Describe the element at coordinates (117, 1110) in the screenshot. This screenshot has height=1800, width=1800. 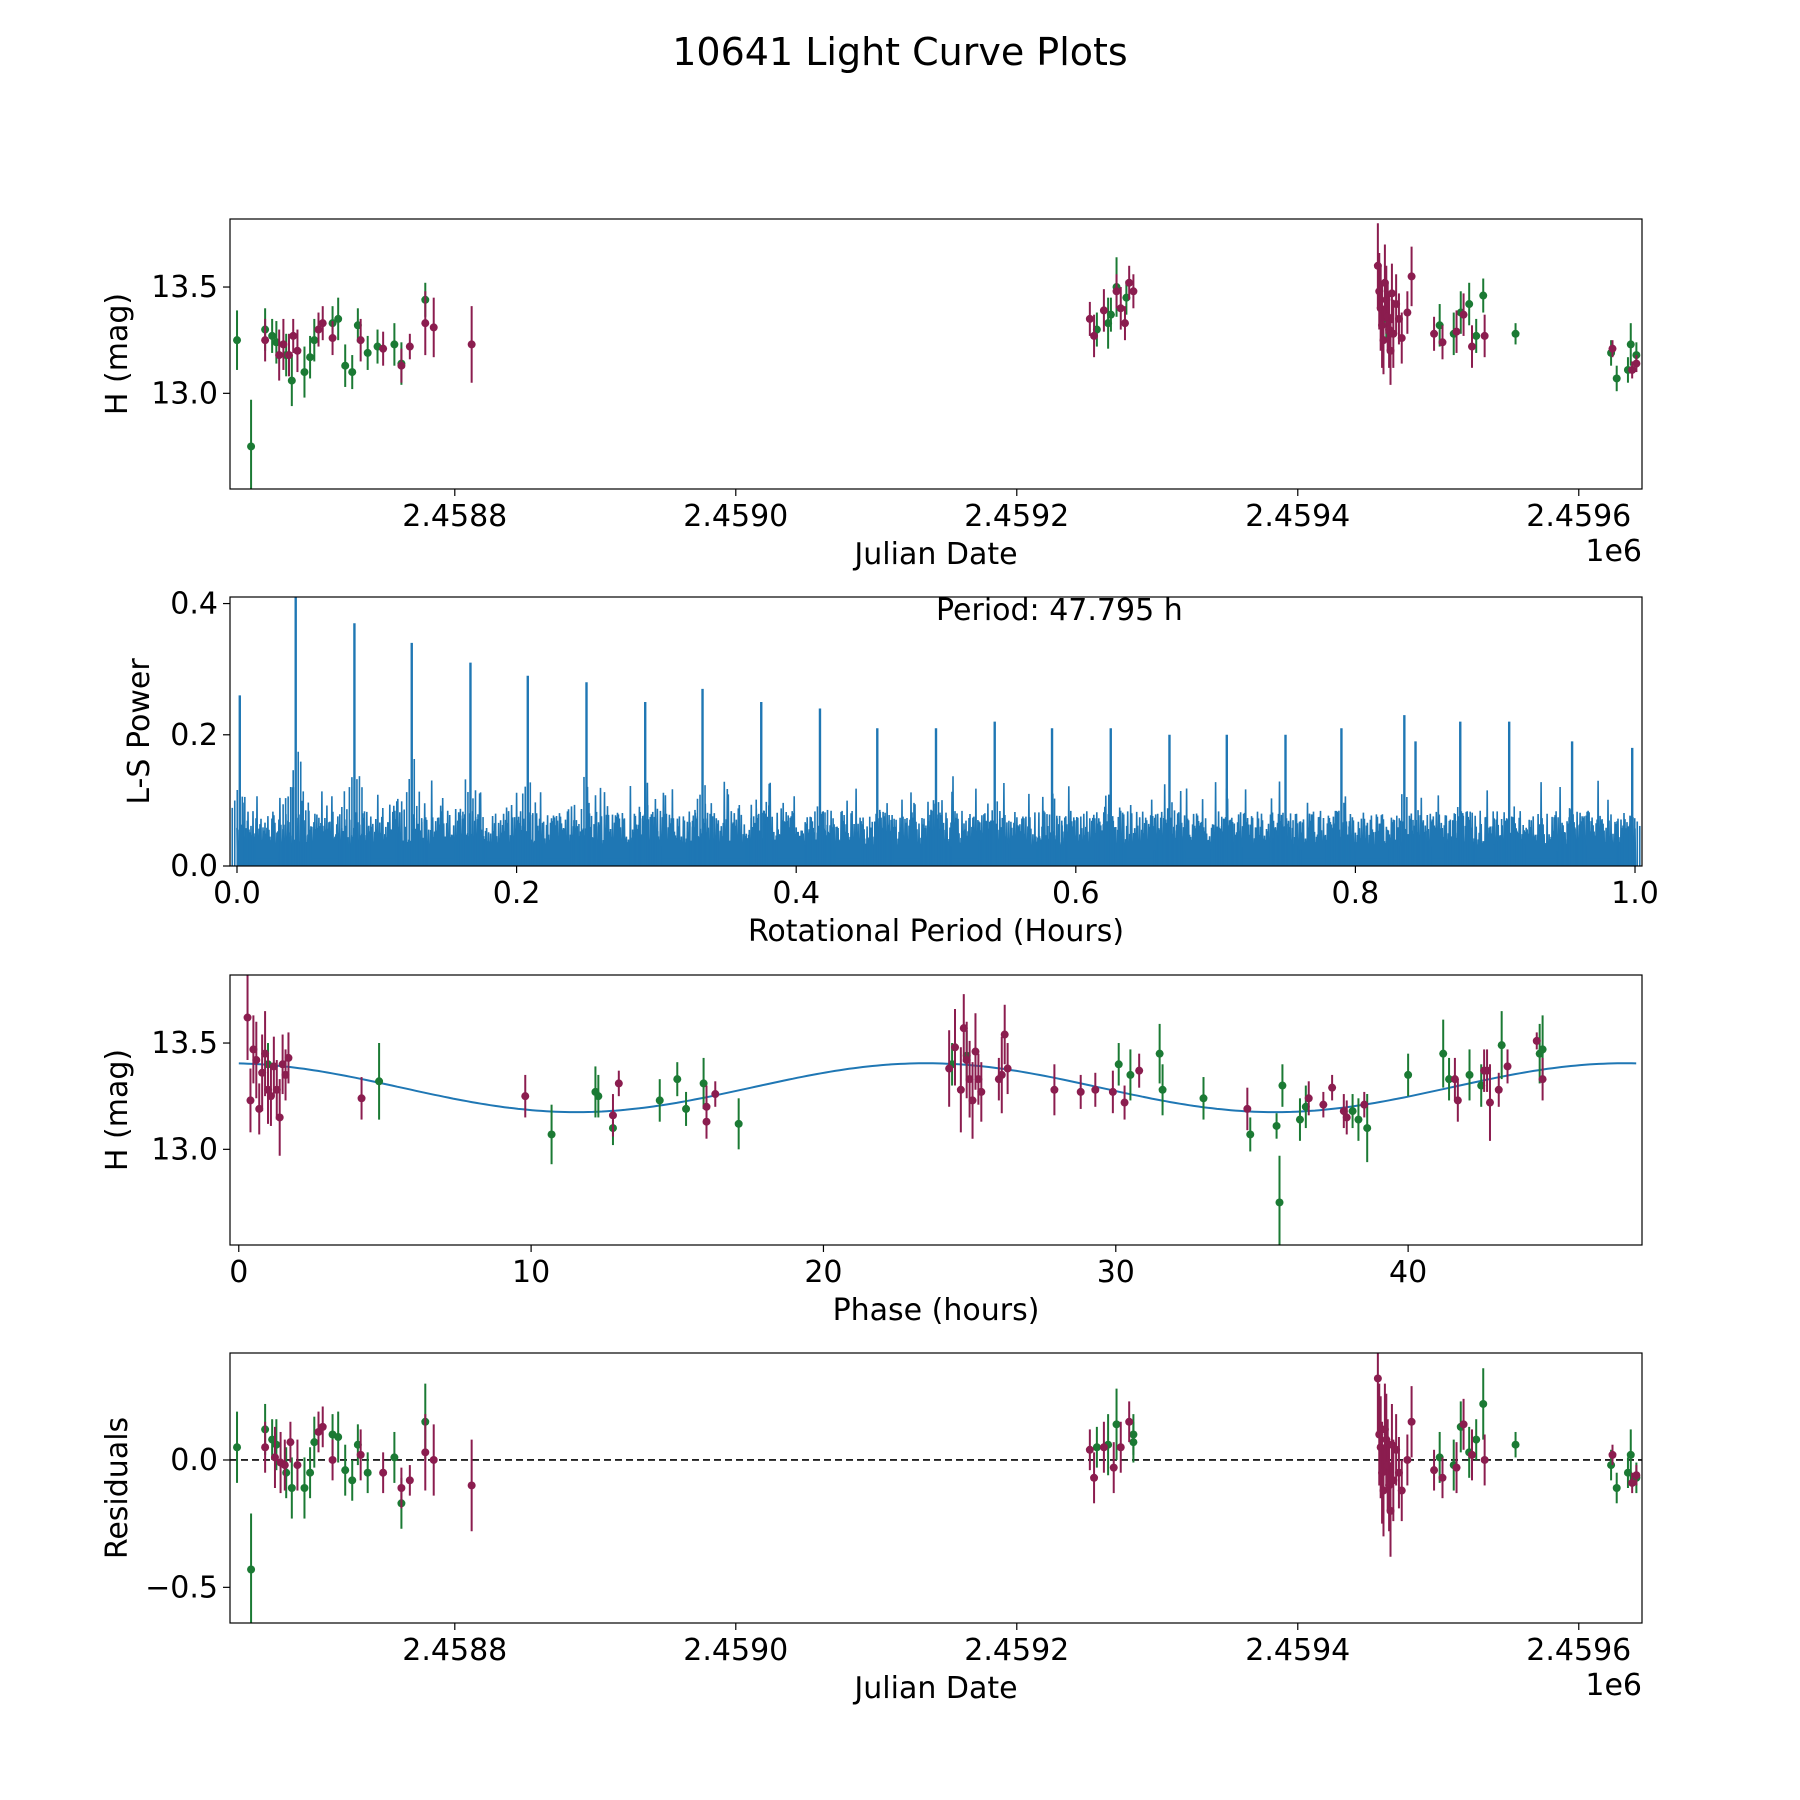
I see `phased-ylabel: H (mag)` at that location.